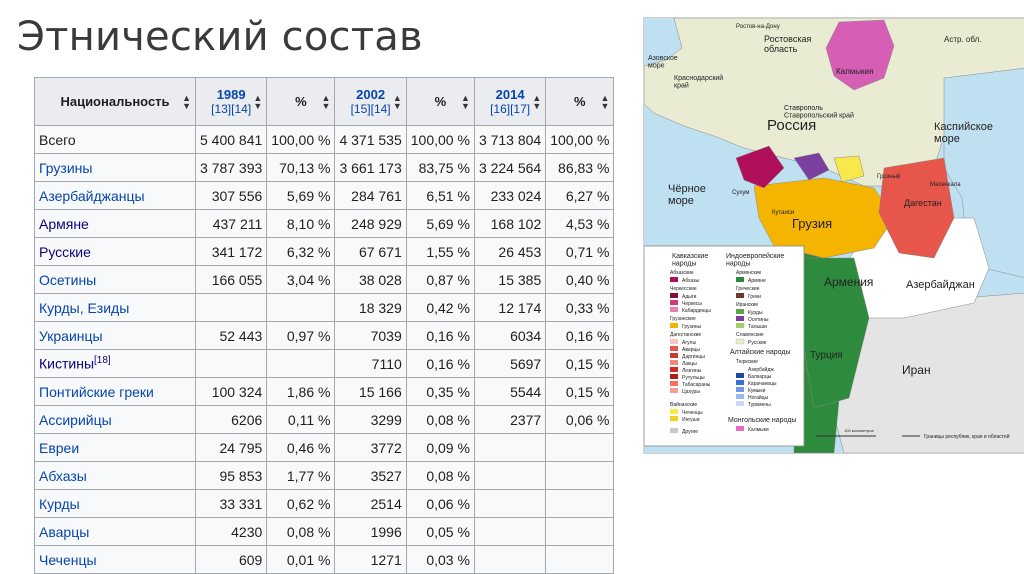 The width and height of the screenshot is (1024, 574). What do you see at coordinates (674, 362) in the screenshot?
I see `legend-swatch-laktsy` at bounding box center [674, 362].